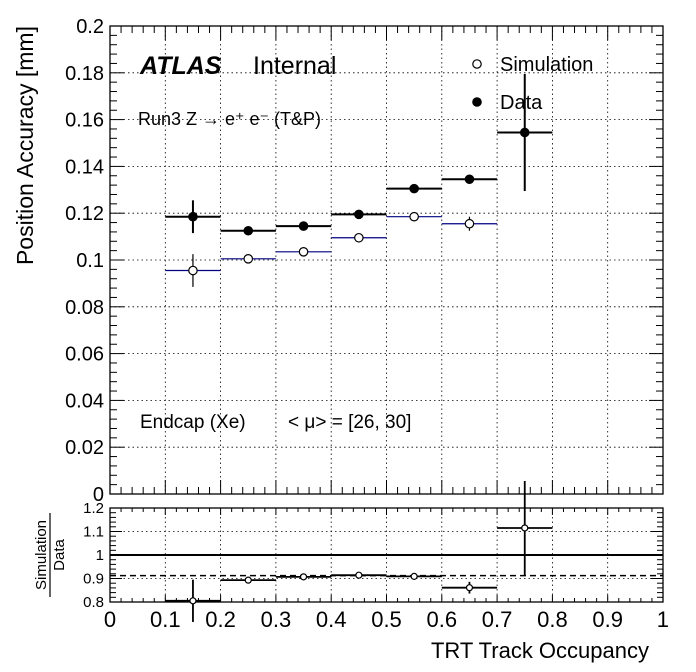 The height and width of the screenshot is (672, 696). I want to click on main-y-tick-label: 0.16, so click(84, 121).